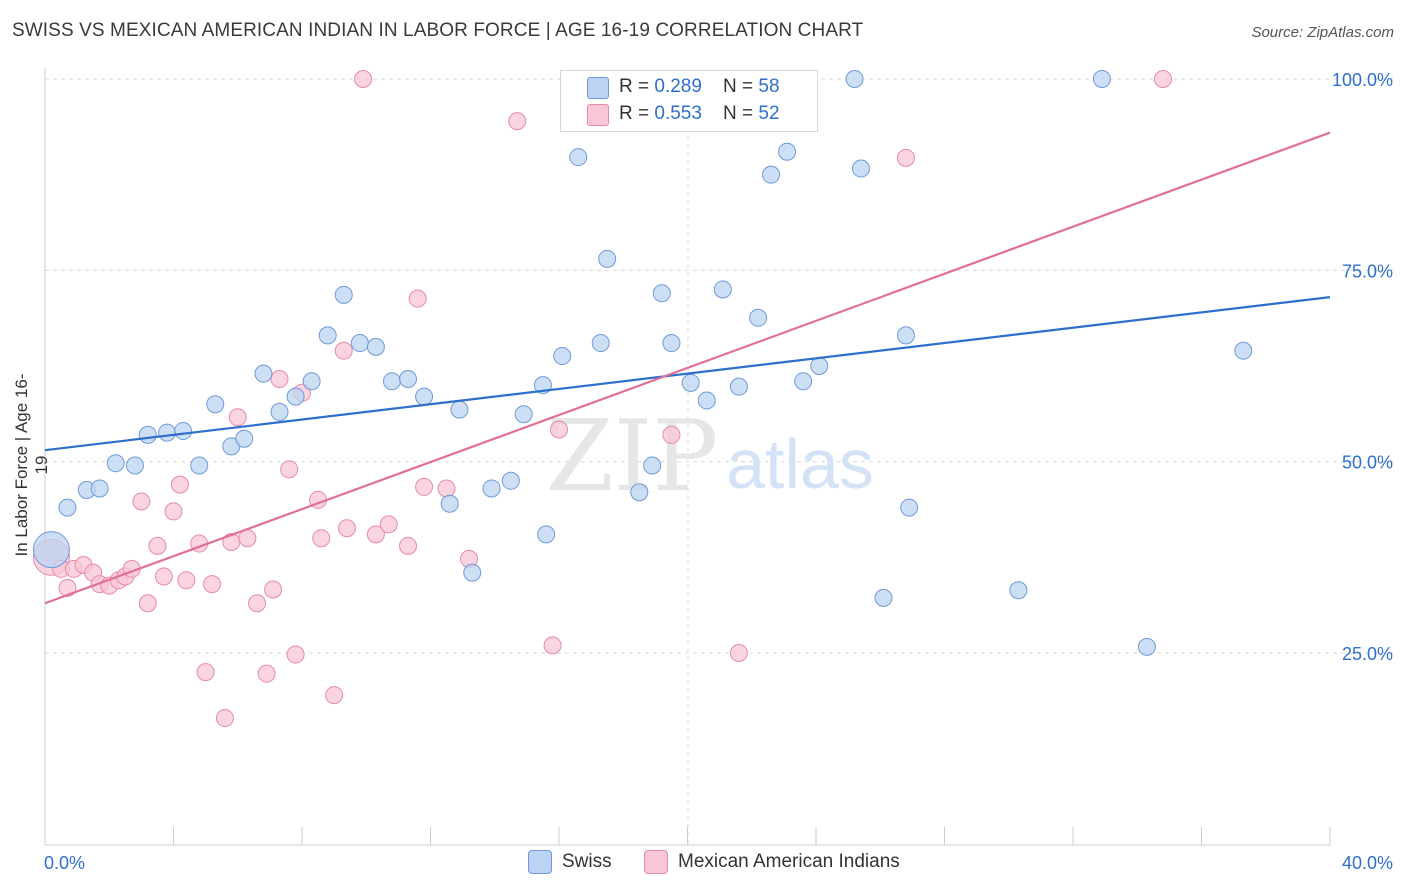 The height and width of the screenshot is (892, 1406). I want to click on legend-label-mexican: Mexican American Indians, so click(789, 861).